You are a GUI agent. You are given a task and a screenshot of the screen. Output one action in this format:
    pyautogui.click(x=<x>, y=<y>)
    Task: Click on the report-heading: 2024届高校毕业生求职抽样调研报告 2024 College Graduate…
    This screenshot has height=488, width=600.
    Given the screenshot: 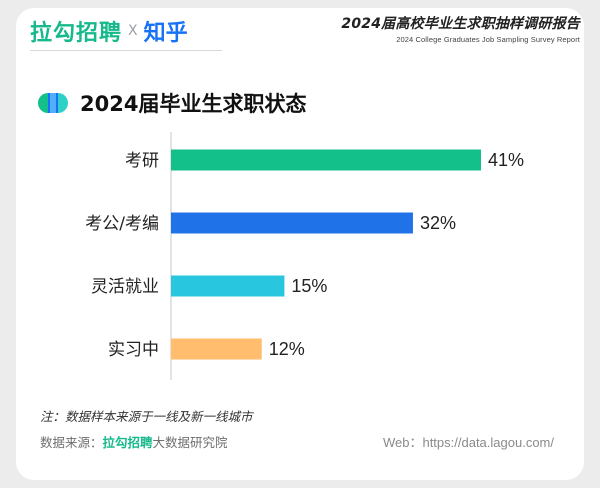 What is the action you would take?
    pyautogui.click(x=460, y=28)
    